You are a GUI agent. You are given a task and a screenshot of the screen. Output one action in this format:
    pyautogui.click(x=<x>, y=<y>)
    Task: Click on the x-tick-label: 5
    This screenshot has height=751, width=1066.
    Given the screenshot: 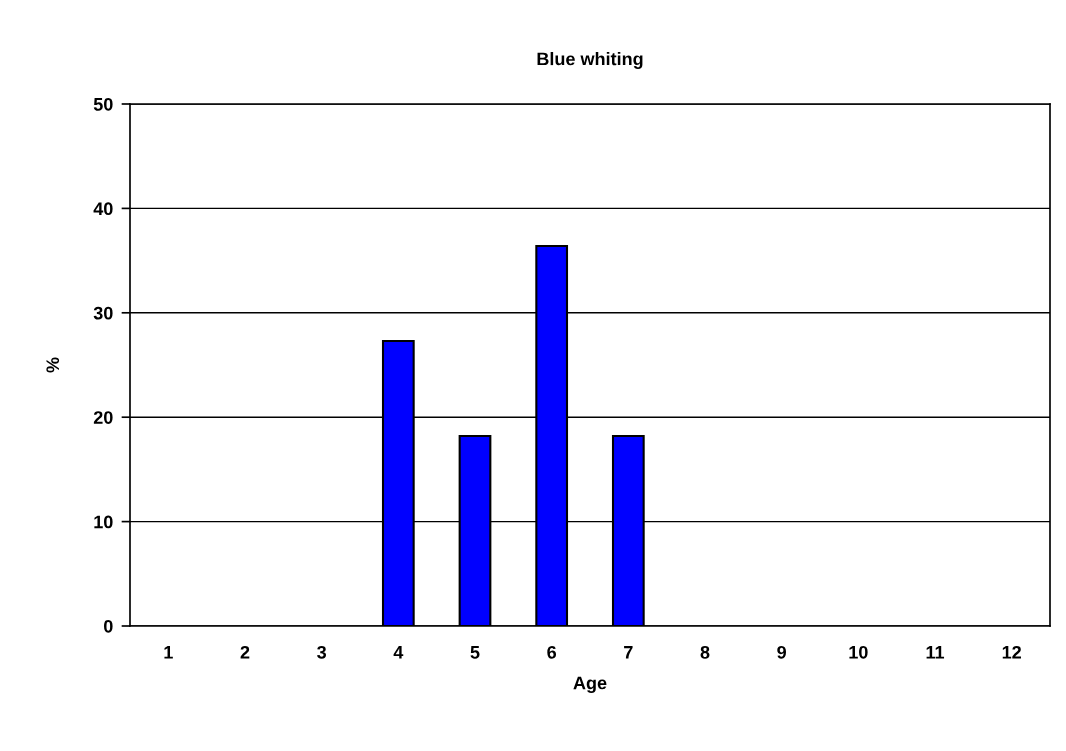 What is the action you would take?
    pyautogui.click(x=475, y=652)
    